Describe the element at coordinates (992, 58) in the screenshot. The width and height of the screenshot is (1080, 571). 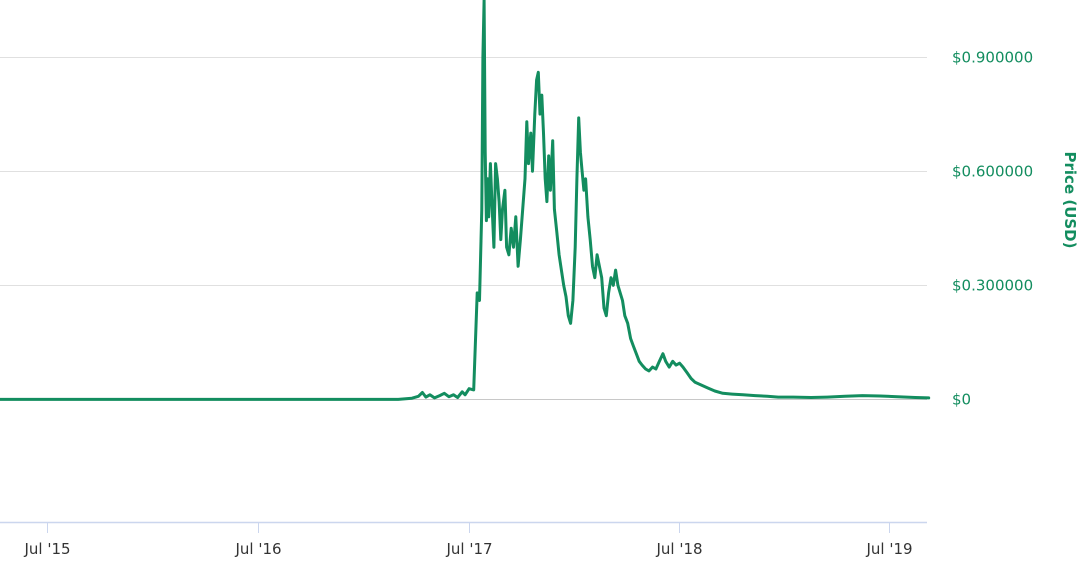
I see `y-tick-label-3: $0.900000` at that location.